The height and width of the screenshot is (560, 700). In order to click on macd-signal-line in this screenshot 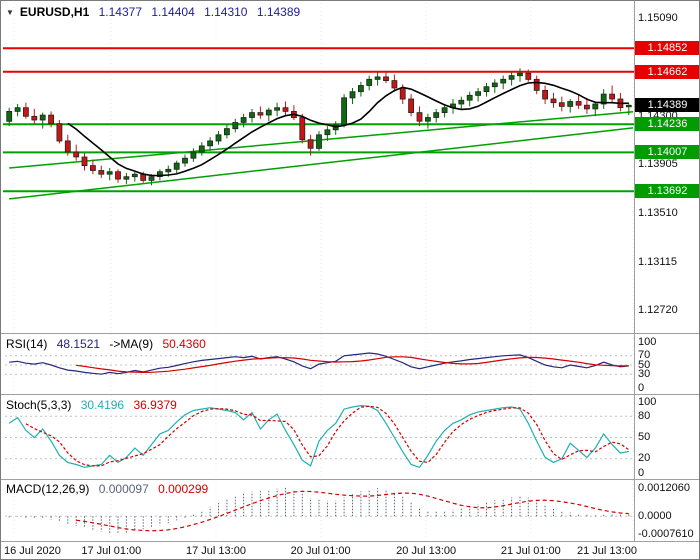, I will do `click(352, 511)`.